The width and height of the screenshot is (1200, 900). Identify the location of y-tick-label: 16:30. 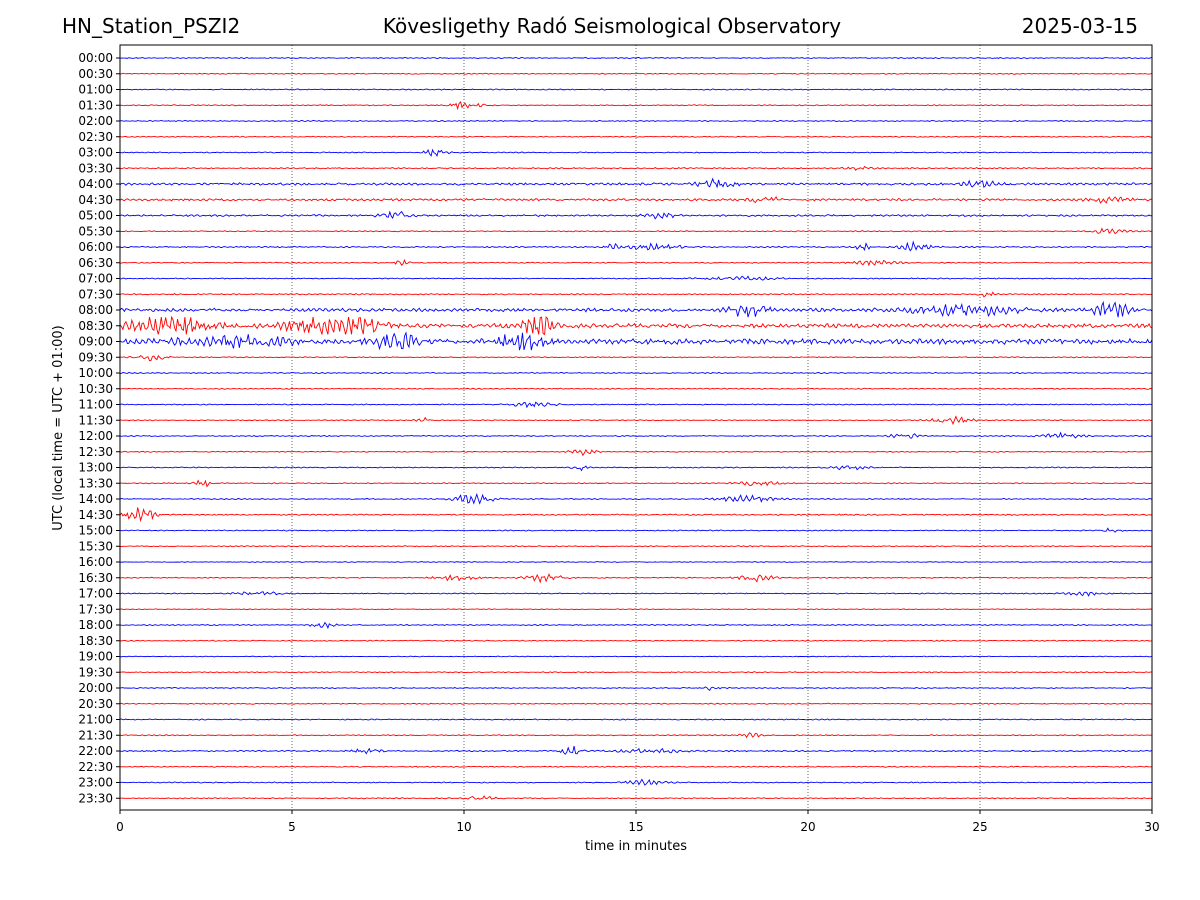
(95, 578).